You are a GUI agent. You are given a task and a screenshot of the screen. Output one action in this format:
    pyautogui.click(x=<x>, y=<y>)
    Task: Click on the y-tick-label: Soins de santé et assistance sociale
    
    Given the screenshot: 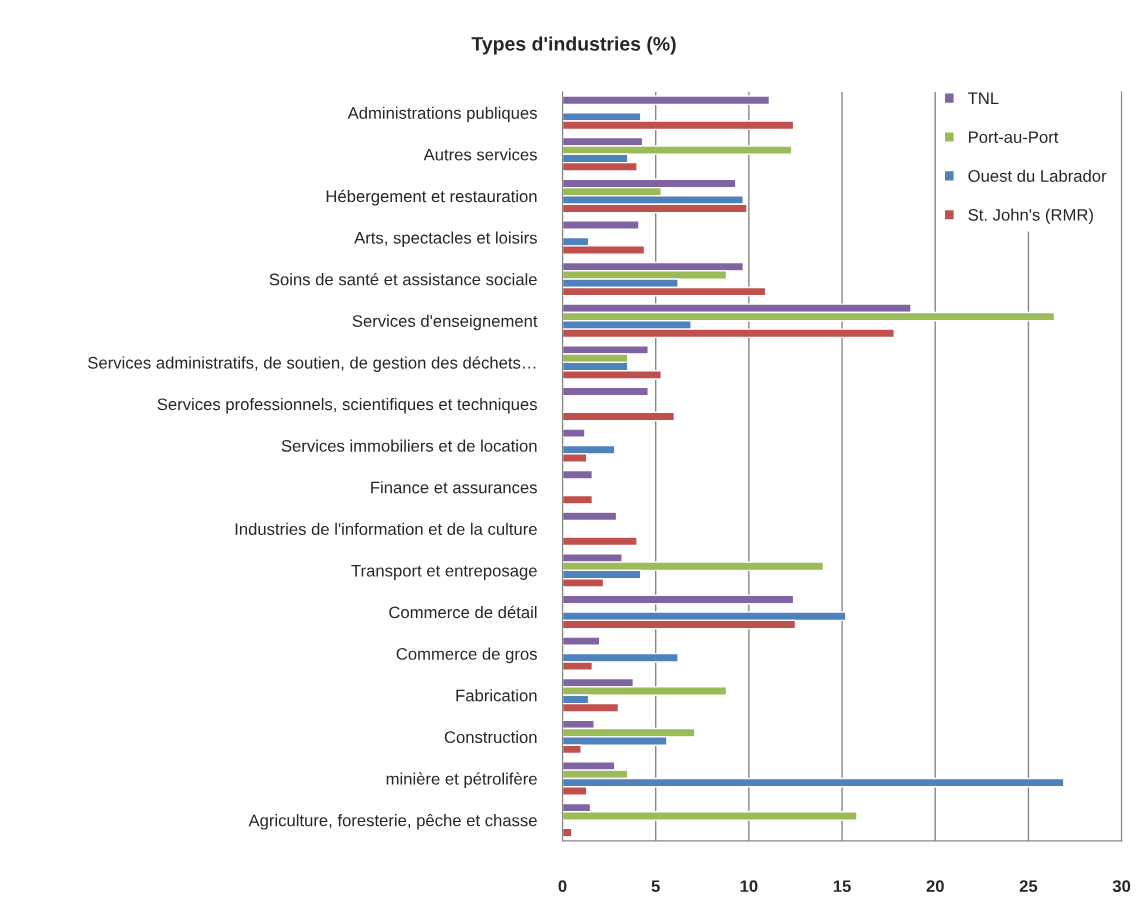 What is the action you would take?
    pyautogui.click(x=403, y=279)
    